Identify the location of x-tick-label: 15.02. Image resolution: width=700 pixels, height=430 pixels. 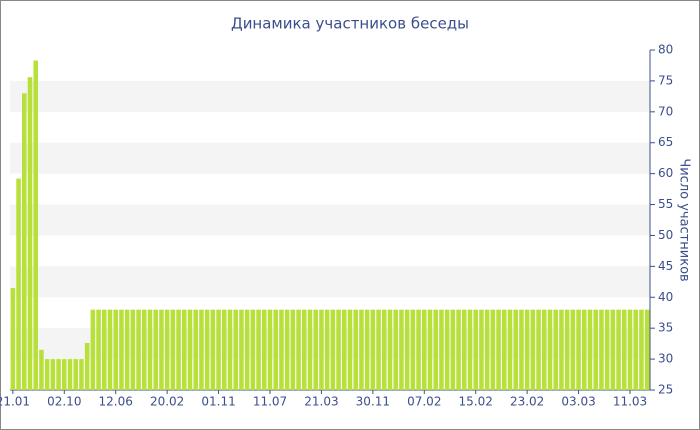
(476, 402).